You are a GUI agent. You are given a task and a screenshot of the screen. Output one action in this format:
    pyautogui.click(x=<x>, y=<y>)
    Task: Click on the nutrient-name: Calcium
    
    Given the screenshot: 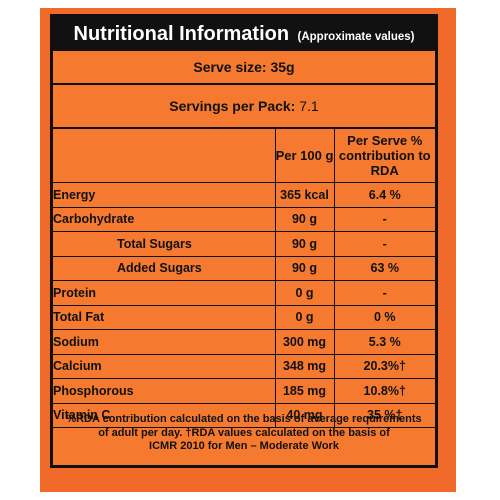 What is the action you would take?
    pyautogui.click(x=164, y=366)
    